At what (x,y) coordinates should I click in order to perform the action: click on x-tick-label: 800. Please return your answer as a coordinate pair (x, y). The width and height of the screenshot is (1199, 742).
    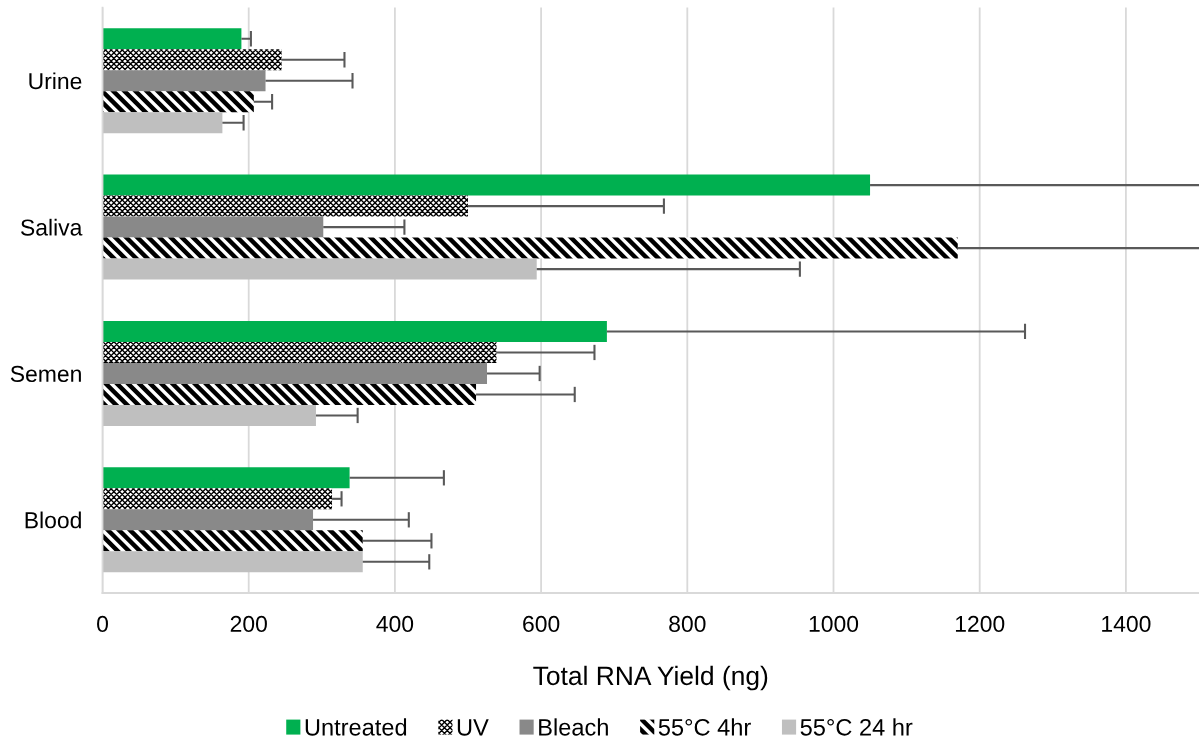
    Looking at the image, I should click on (687, 624).